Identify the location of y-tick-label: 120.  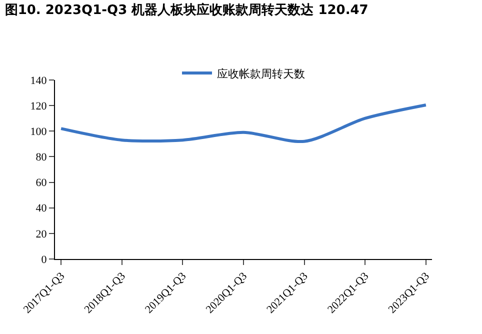
(39, 106).